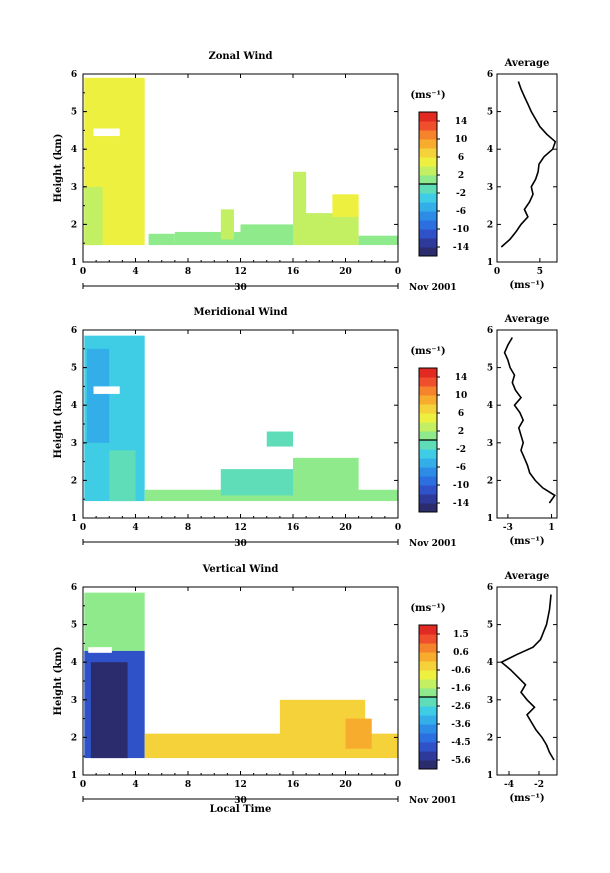 The height and width of the screenshot is (873, 610). Describe the element at coordinates (461, 450) in the screenshot. I see `colorbar-tick-label: -2` at that location.